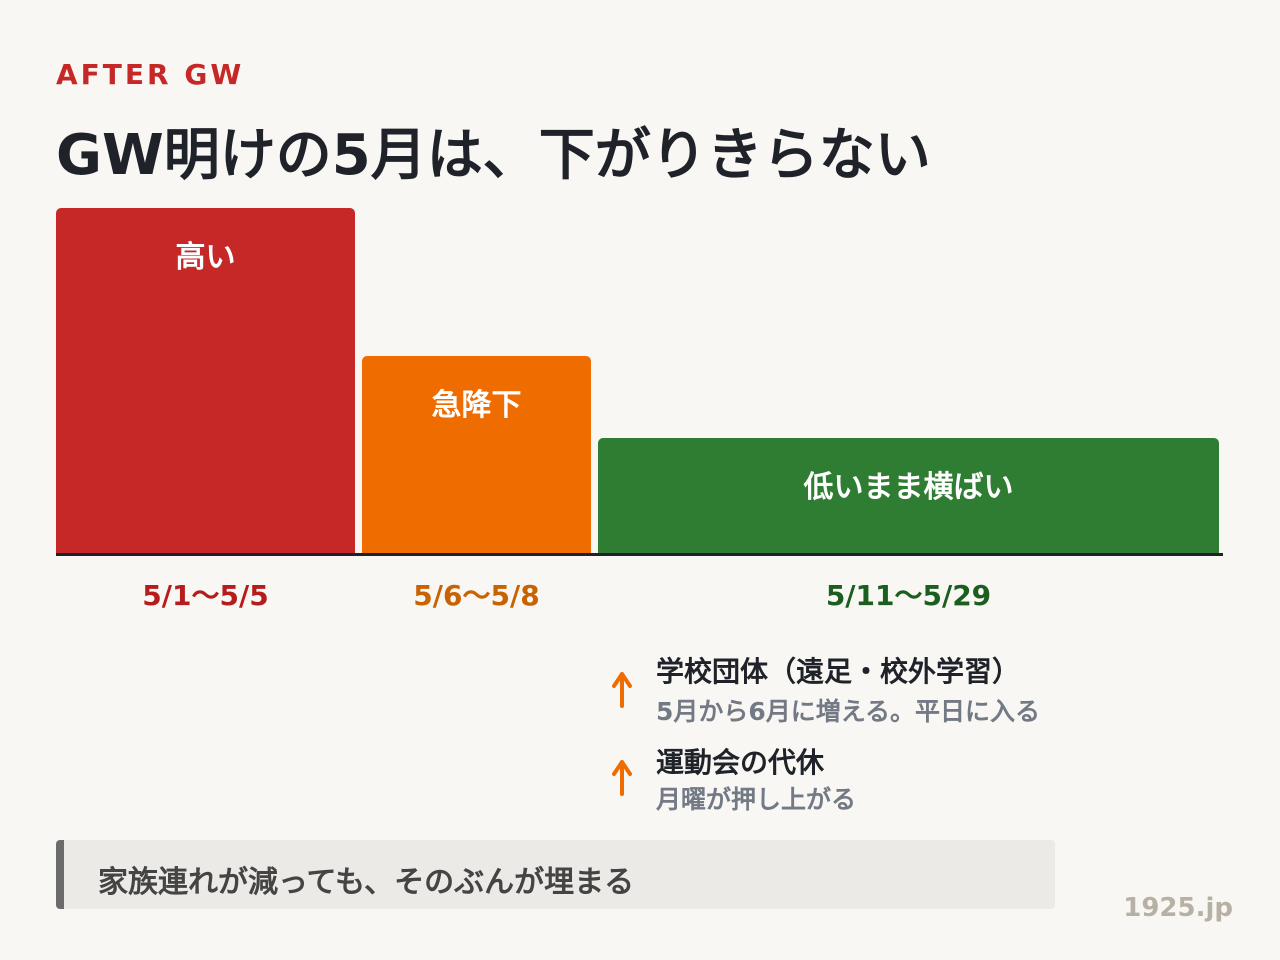 The image size is (1280, 960). What do you see at coordinates (908, 595) in the screenshot?
I see `period-dates: 5/11〜5/29` at bounding box center [908, 595].